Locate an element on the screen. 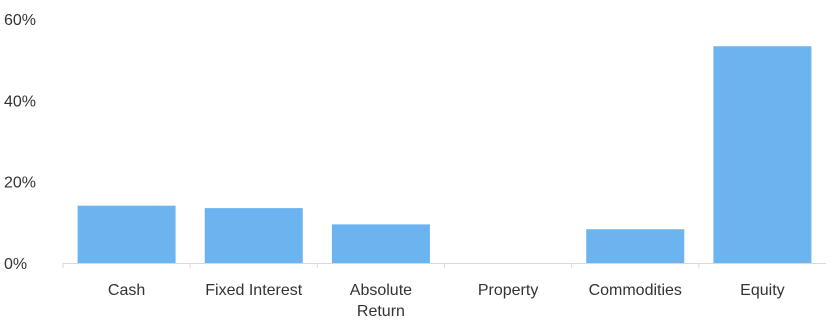  y-tick-label: 0% is located at coordinates (15, 264).